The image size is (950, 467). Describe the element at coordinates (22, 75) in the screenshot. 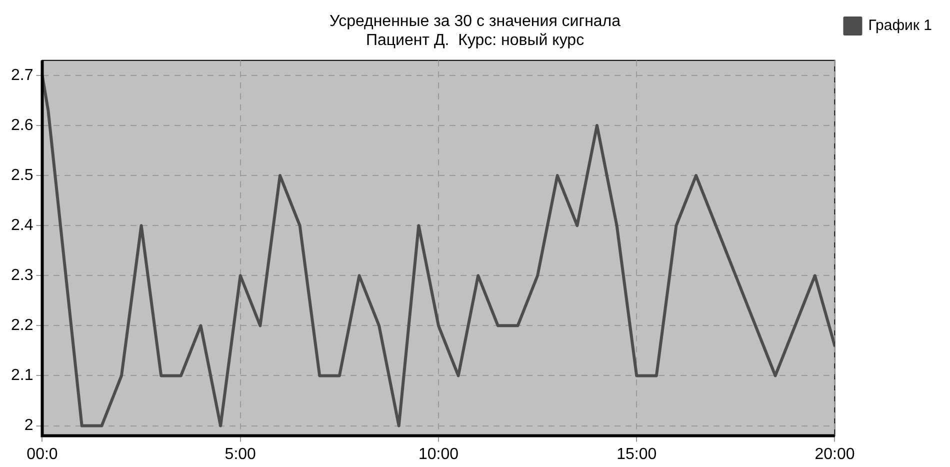

I see `y-tick-label: 2.7` at that location.